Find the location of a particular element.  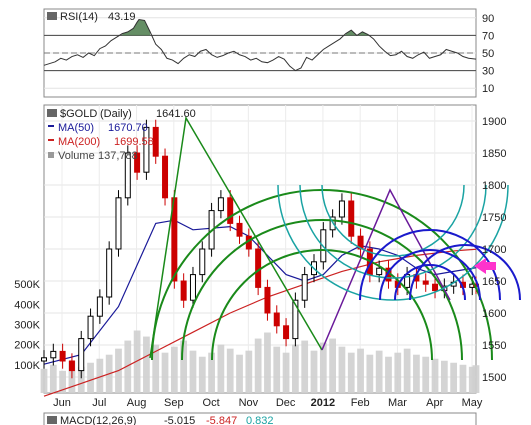

rsi-tick-label: 10 is located at coordinates (488, 89).